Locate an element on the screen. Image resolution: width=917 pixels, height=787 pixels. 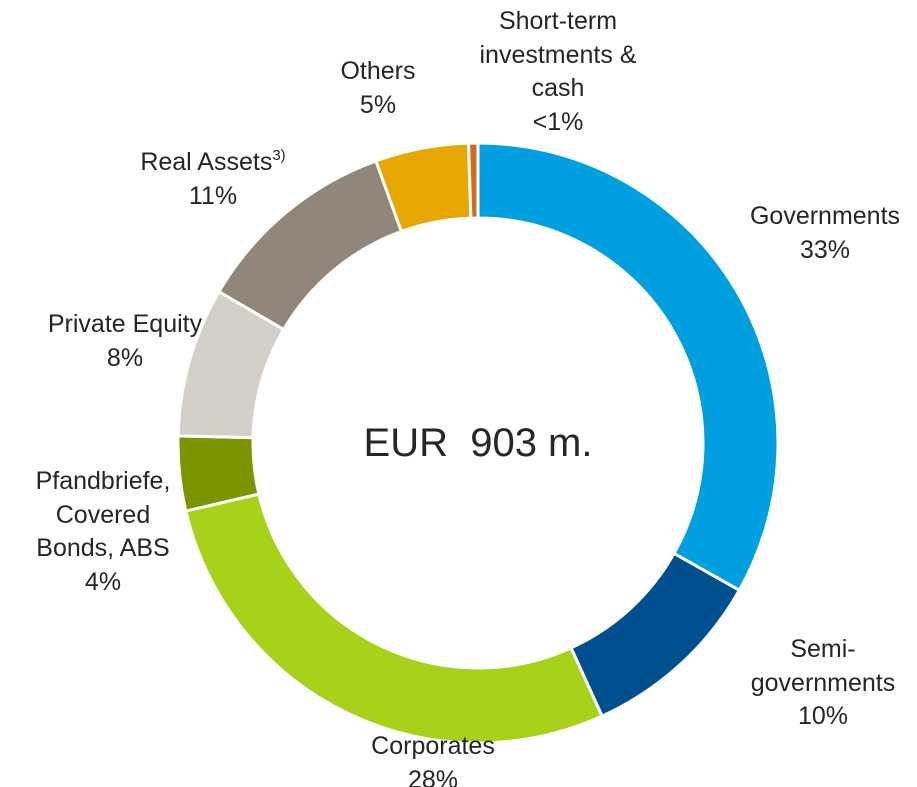
category-name: Real Assets is located at coordinates (206, 162).